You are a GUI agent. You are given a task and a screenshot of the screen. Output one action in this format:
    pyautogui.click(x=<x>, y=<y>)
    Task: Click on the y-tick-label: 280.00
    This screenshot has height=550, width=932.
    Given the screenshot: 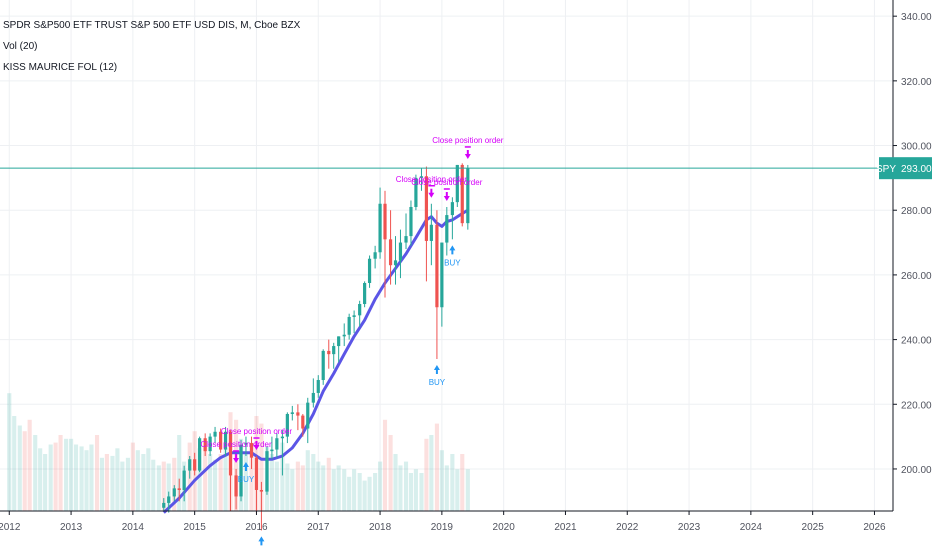 What is the action you would take?
    pyautogui.click(x=916, y=211)
    